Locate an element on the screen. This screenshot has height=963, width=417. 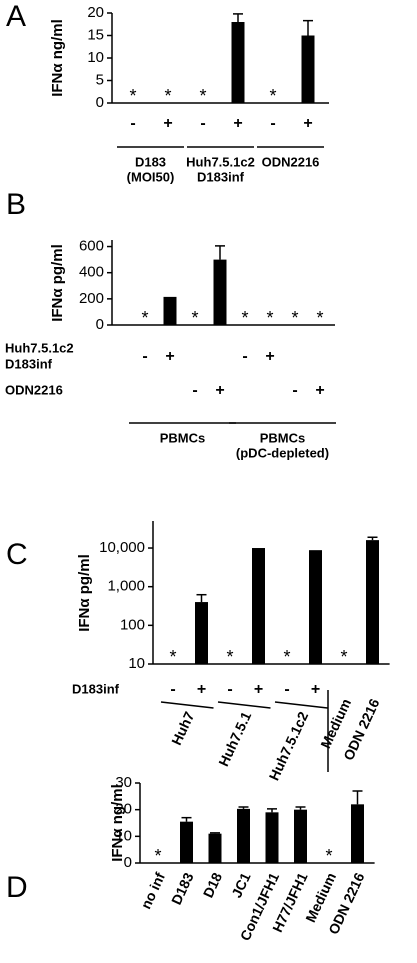
group-label: (MOI50) is located at coordinates (151, 176).